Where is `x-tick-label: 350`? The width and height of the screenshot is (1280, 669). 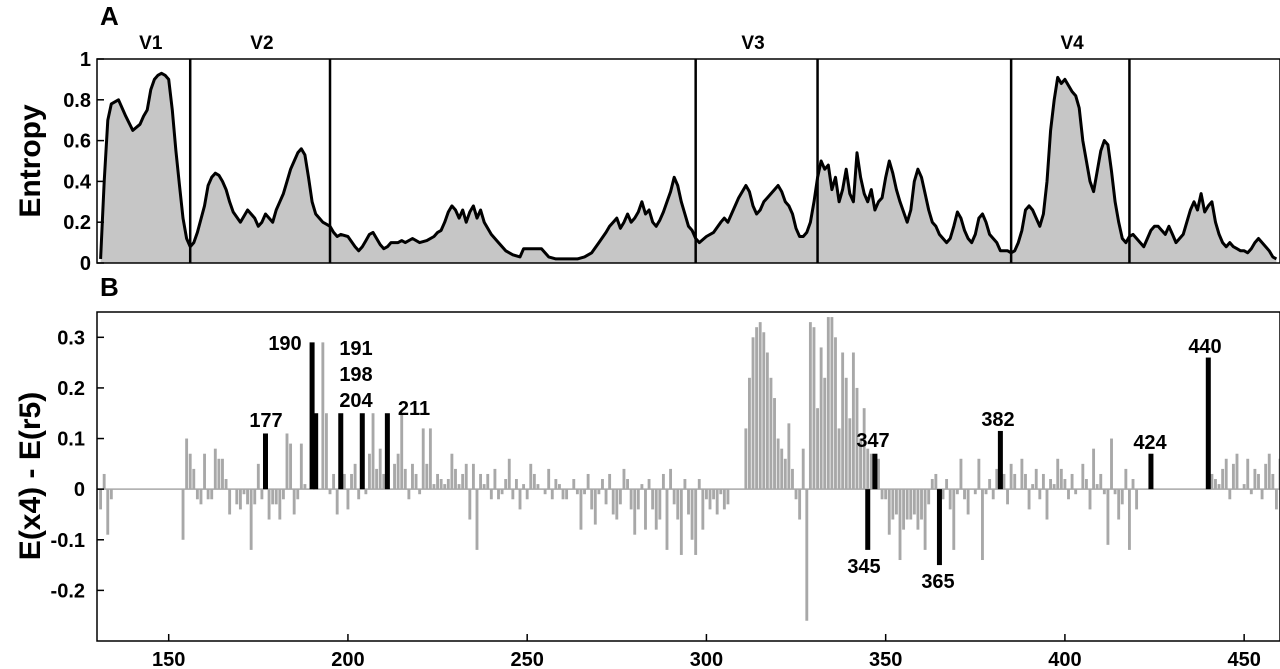
x-tick-label: 350 is located at coordinates (885, 659).